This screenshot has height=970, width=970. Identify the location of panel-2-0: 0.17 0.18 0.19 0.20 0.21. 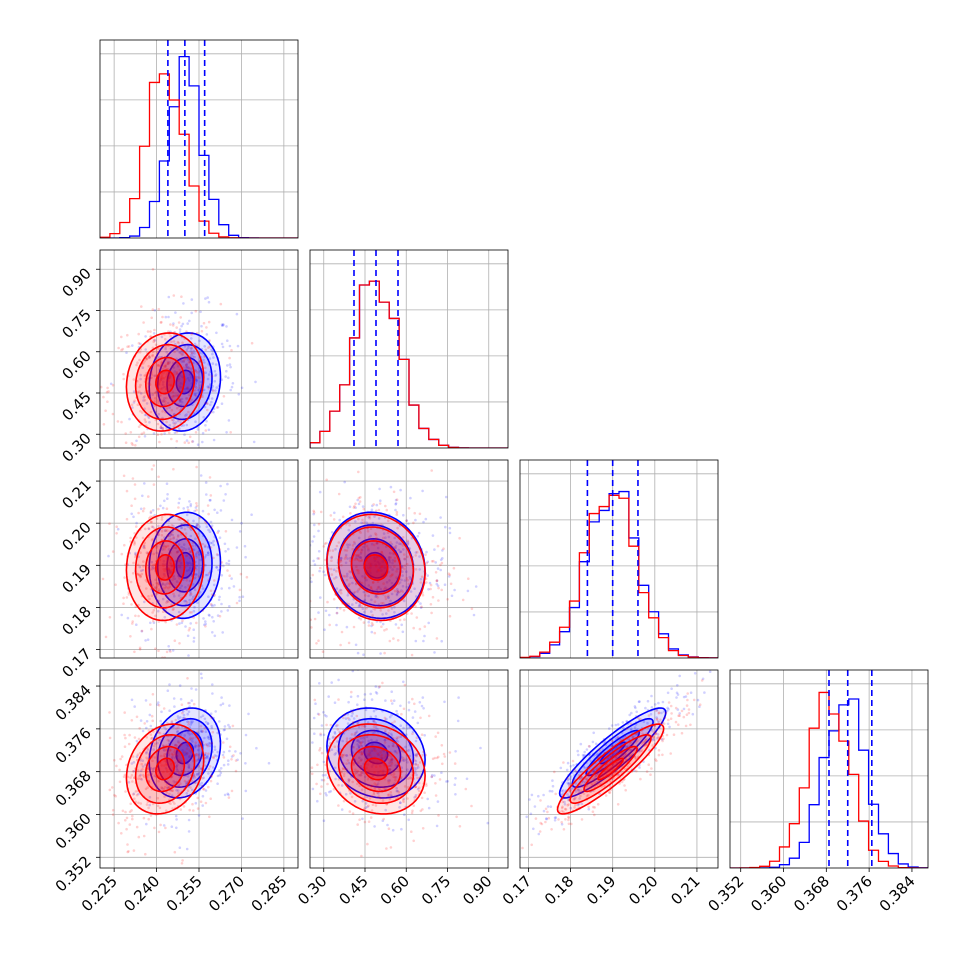
(178, 570).